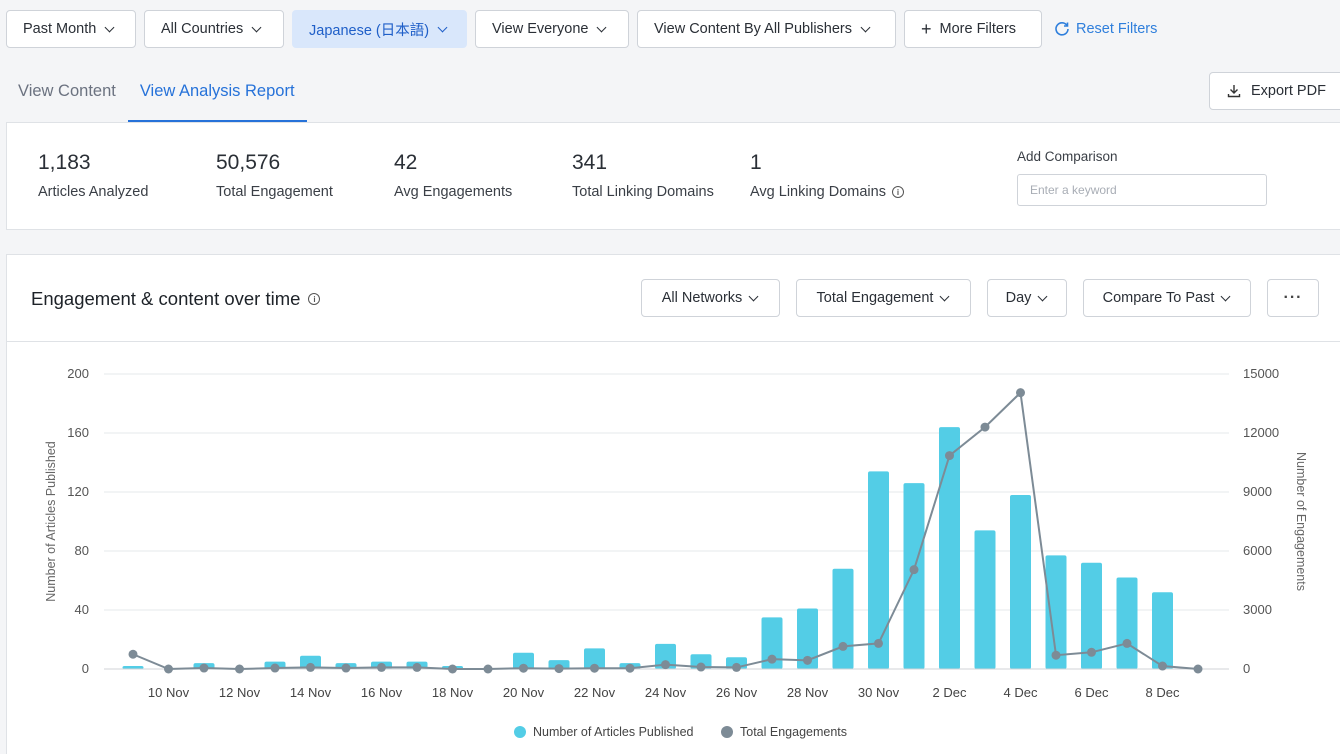 The image size is (1340, 754). Describe the element at coordinates (643, 192) in the screenshot. I see `stat-label: Total Linking Domains` at that location.